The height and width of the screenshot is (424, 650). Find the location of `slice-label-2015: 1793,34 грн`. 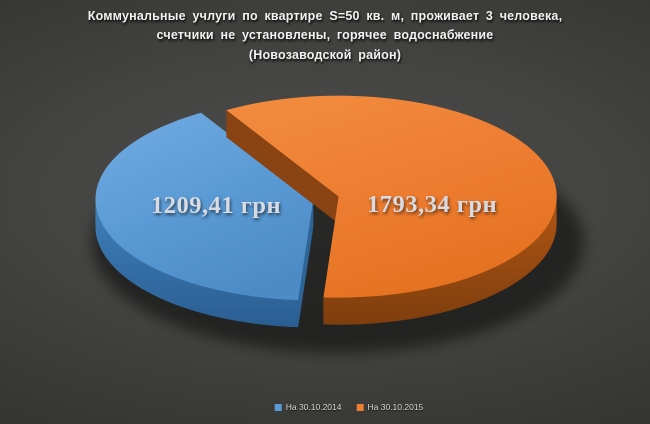

slice-label-2015: 1793,34 грн is located at coordinates (432, 204).